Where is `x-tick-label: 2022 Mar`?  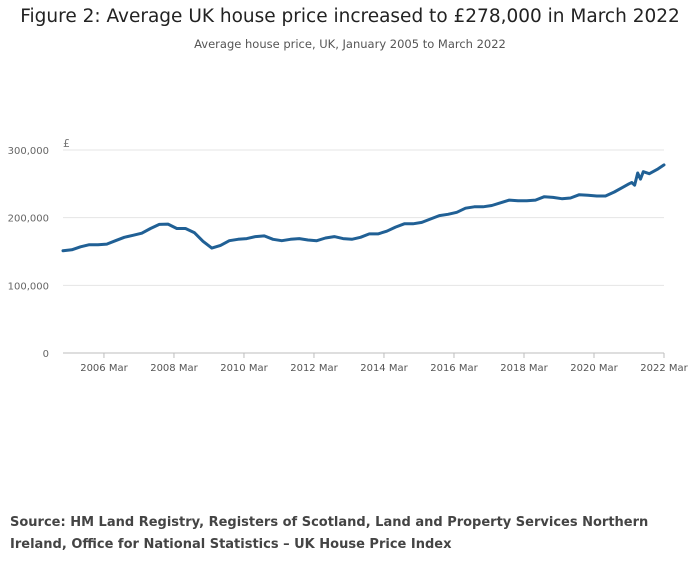
x-tick-label: 2022 Mar is located at coordinates (664, 368).